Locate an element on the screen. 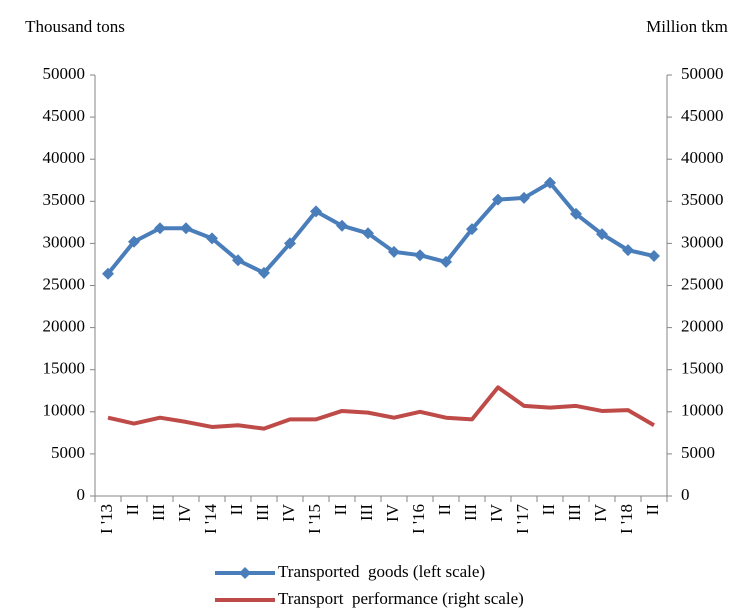 Image resolution: width=752 pixels, height=615 pixels. y-tick-label: 35000 is located at coordinates (64, 199).